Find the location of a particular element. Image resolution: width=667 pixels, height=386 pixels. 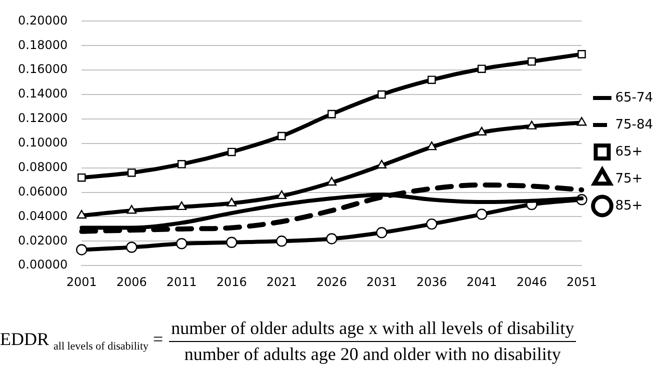

y-tick-label: 0.10000 is located at coordinates (43, 143).